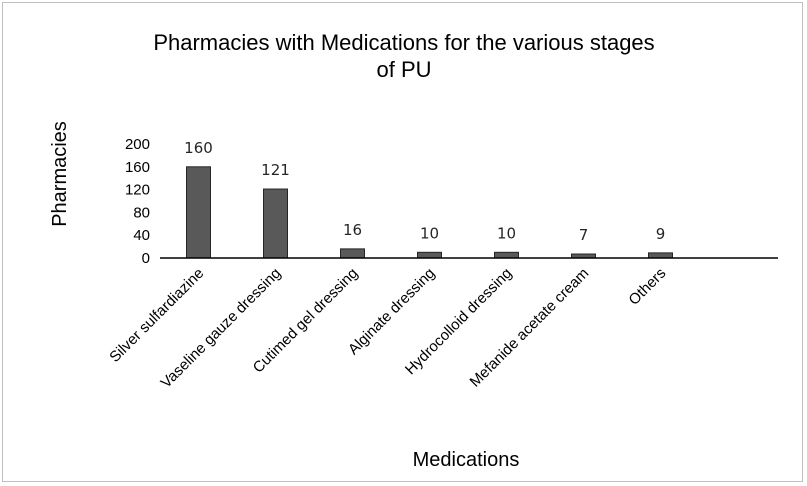  Describe the element at coordinates (60, 174) in the screenshot. I see `y-axis-title: Pharmacies` at that location.